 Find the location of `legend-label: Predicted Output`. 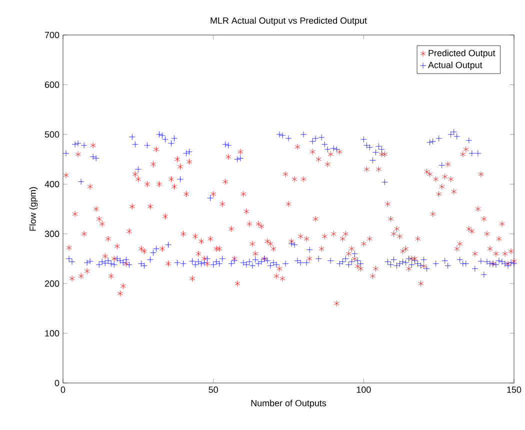

legend-label: Predicted Output is located at coordinates (462, 54).